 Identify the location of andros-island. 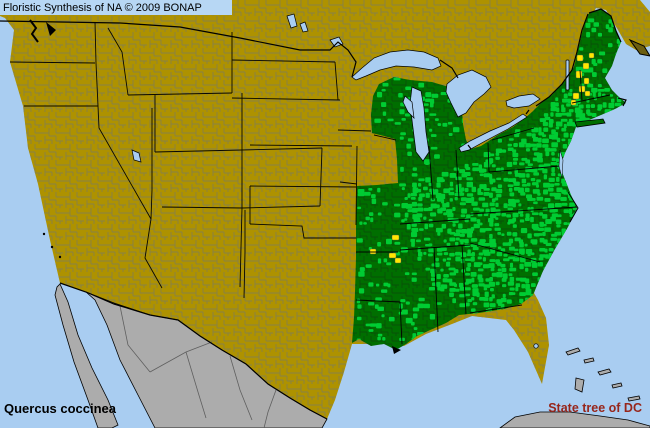
(579, 385).